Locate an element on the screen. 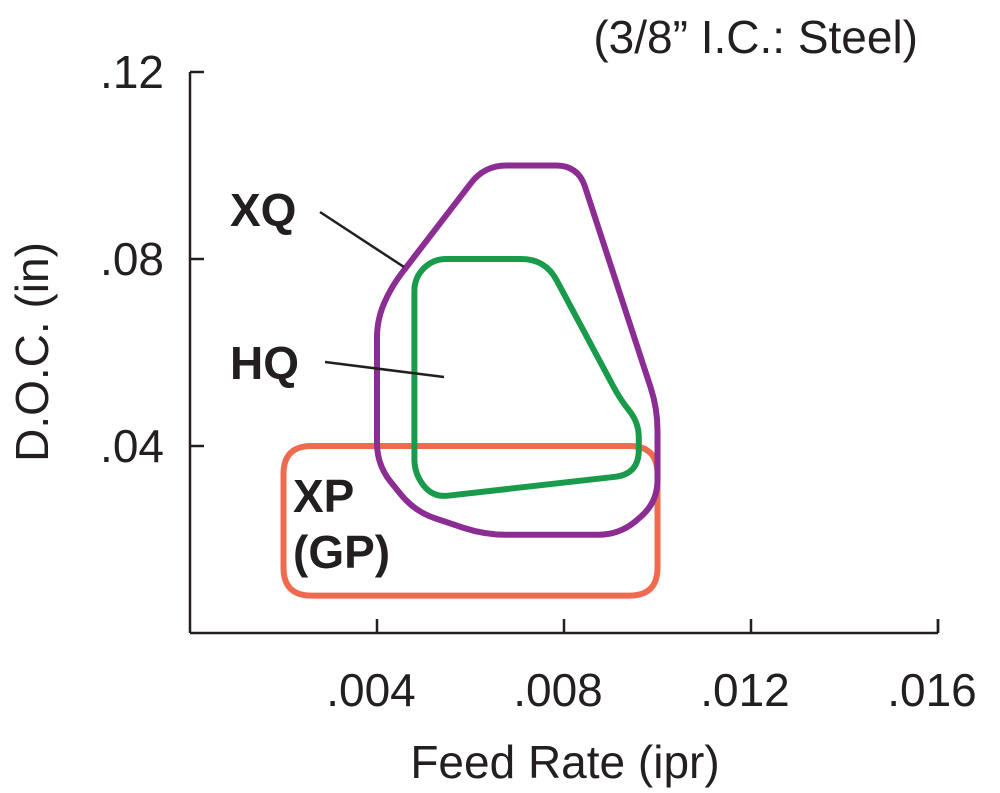 The image size is (1000, 793). leader-lines is located at coordinates (382, 294).